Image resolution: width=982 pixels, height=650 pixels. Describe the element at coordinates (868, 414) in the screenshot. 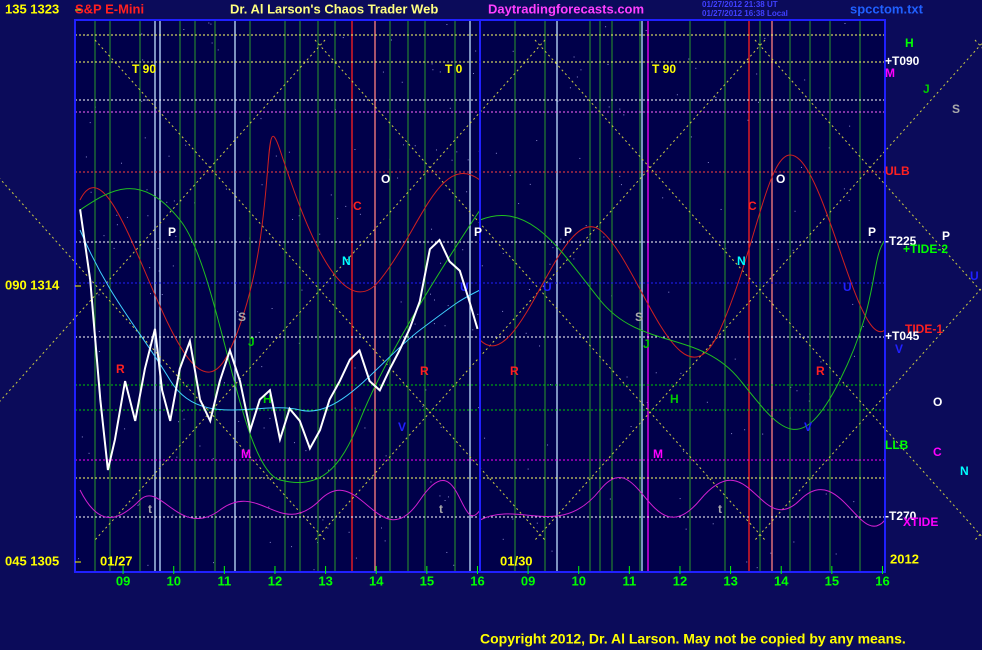

I see `guide-line` at that location.